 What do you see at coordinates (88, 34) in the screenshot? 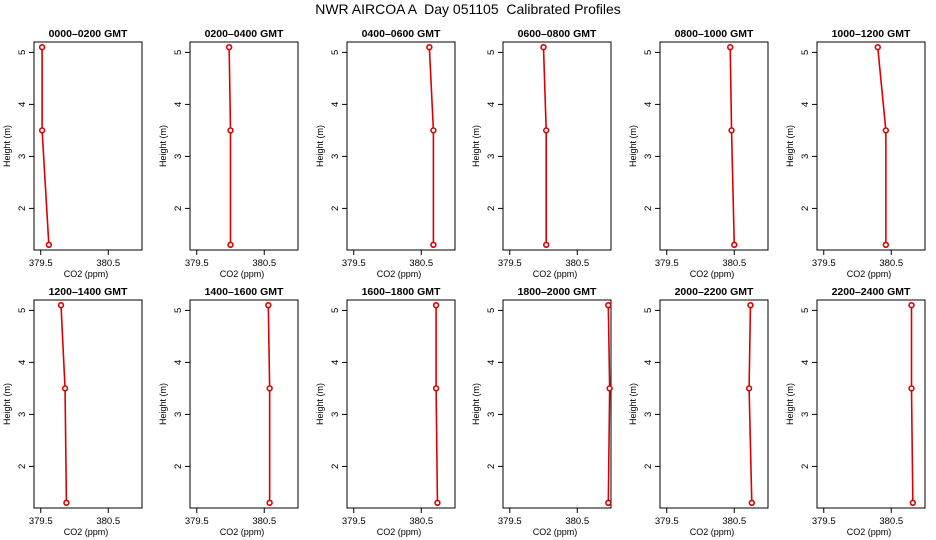
I see `panel-title: 0000–0200 GMT` at bounding box center [88, 34].